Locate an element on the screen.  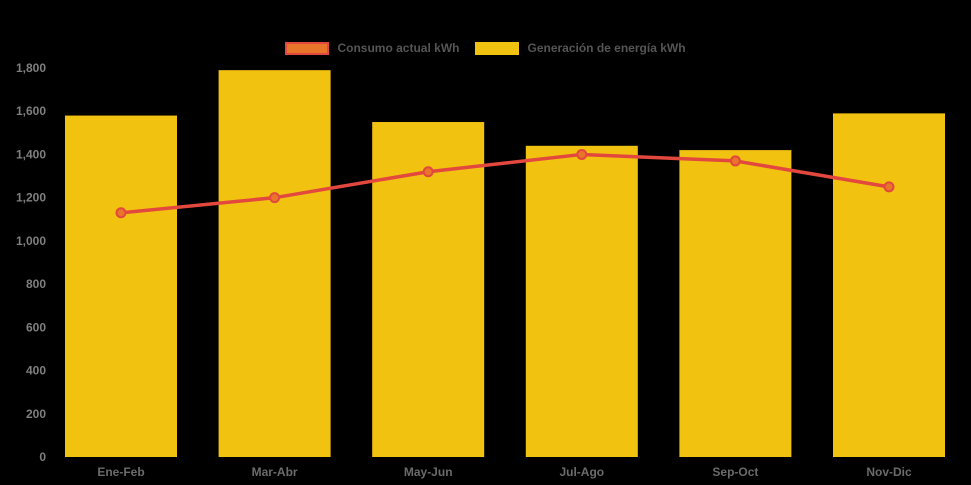
line-marker-Mar-Abr is located at coordinates (275, 198).